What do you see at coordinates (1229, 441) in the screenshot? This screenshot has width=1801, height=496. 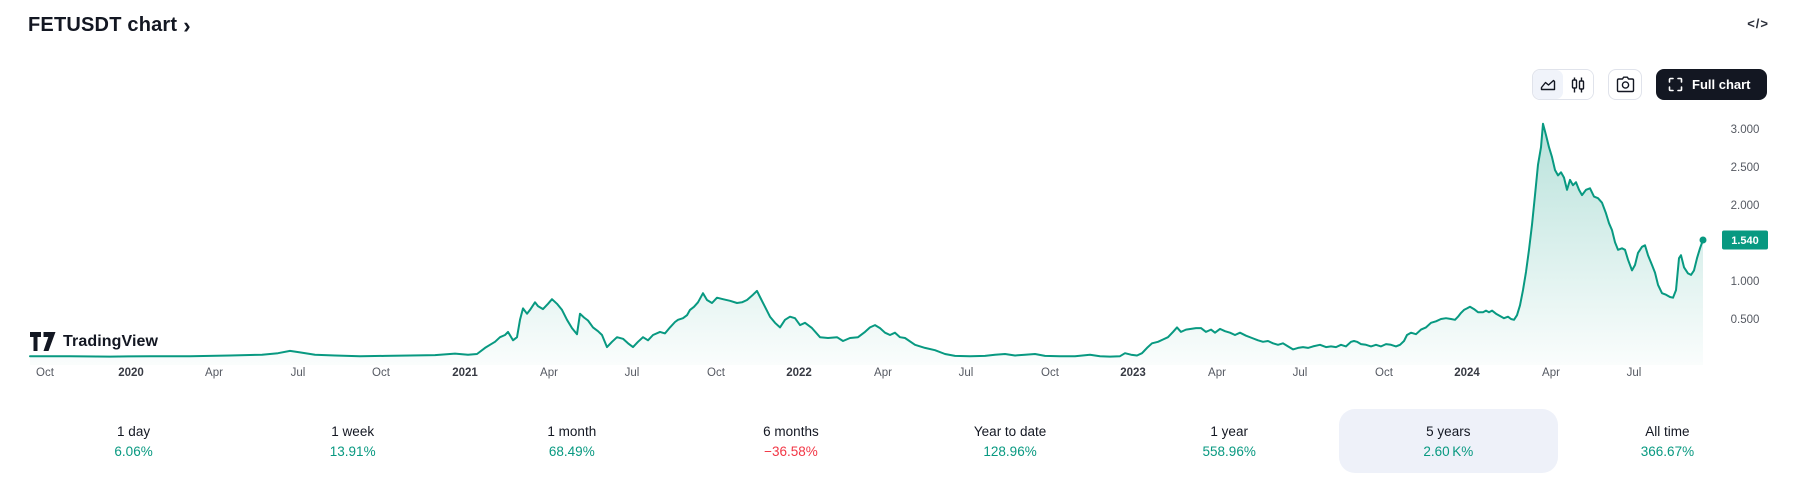 I see `range-button-1-year: 1 year 558.96%` at bounding box center [1229, 441].